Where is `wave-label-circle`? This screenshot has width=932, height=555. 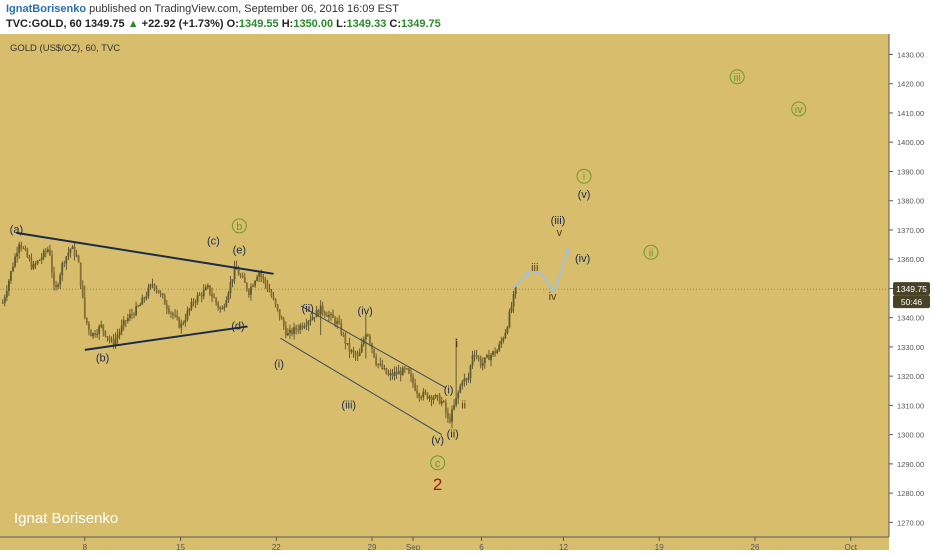 wave-label-circle is located at coordinates (438, 463).